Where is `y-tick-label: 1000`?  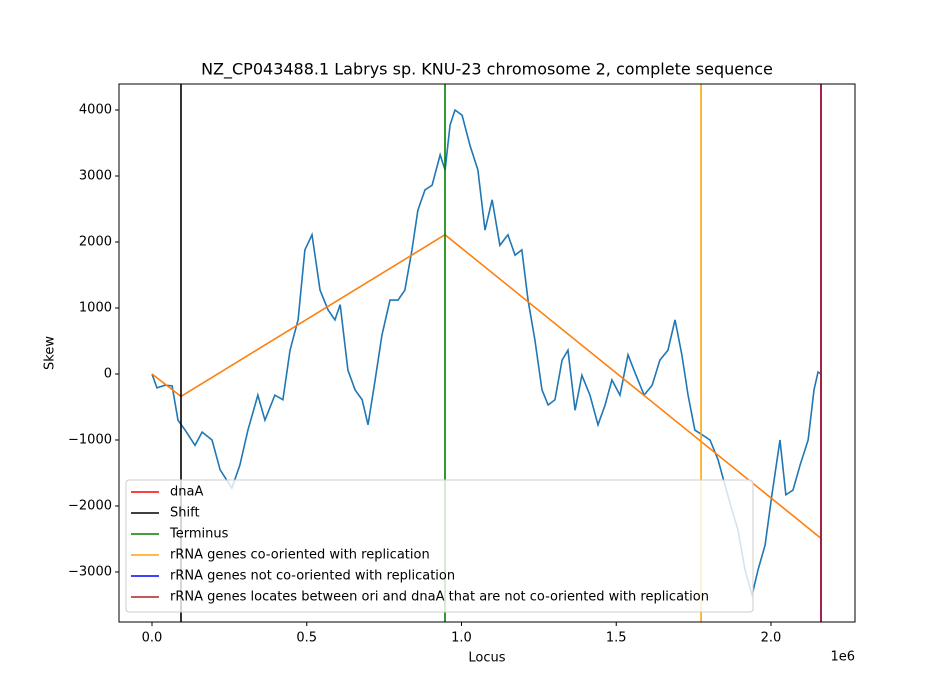
y-tick-label: 1000 is located at coordinates (95, 307).